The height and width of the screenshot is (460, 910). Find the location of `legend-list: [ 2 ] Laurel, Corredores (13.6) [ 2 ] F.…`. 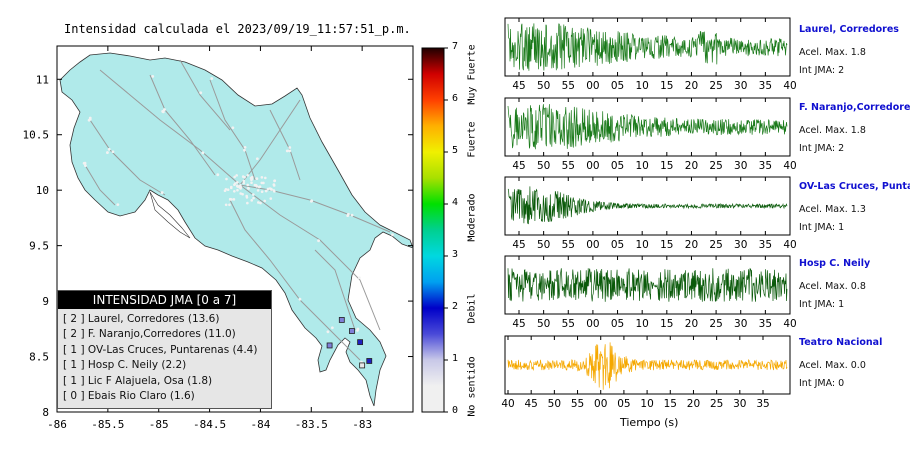

legend-list: [ 2 ] Laurel, Corredores (13.6) [ 2 ] F.… is located at coordinates (164, 356).